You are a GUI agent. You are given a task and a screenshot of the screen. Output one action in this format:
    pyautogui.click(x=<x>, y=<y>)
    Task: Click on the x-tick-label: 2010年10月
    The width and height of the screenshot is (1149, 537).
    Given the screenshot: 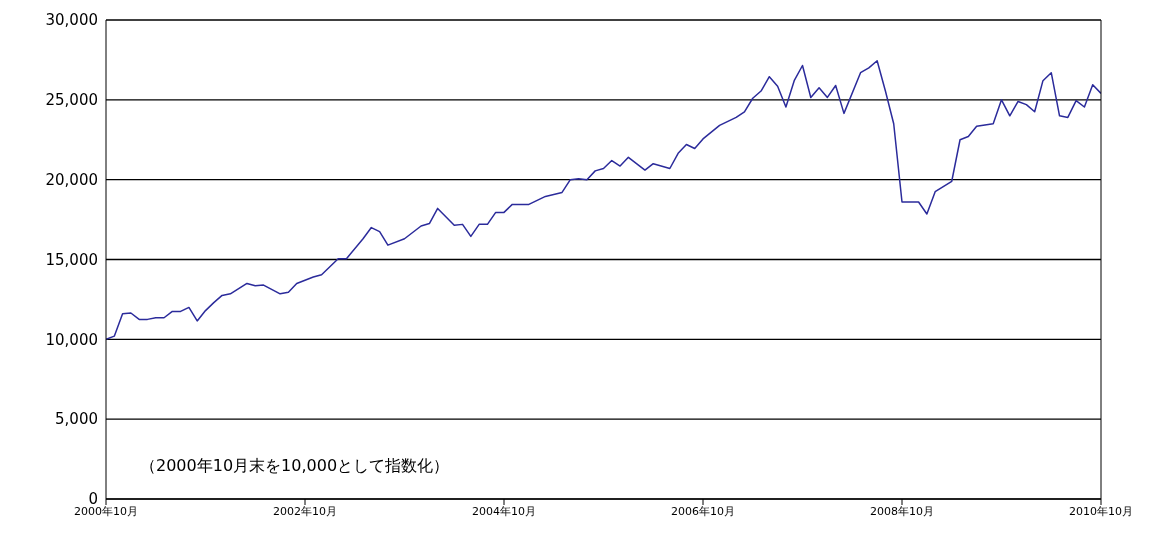 What is the action you would take?
    pyautogui.click(x=1101, y=511)
    